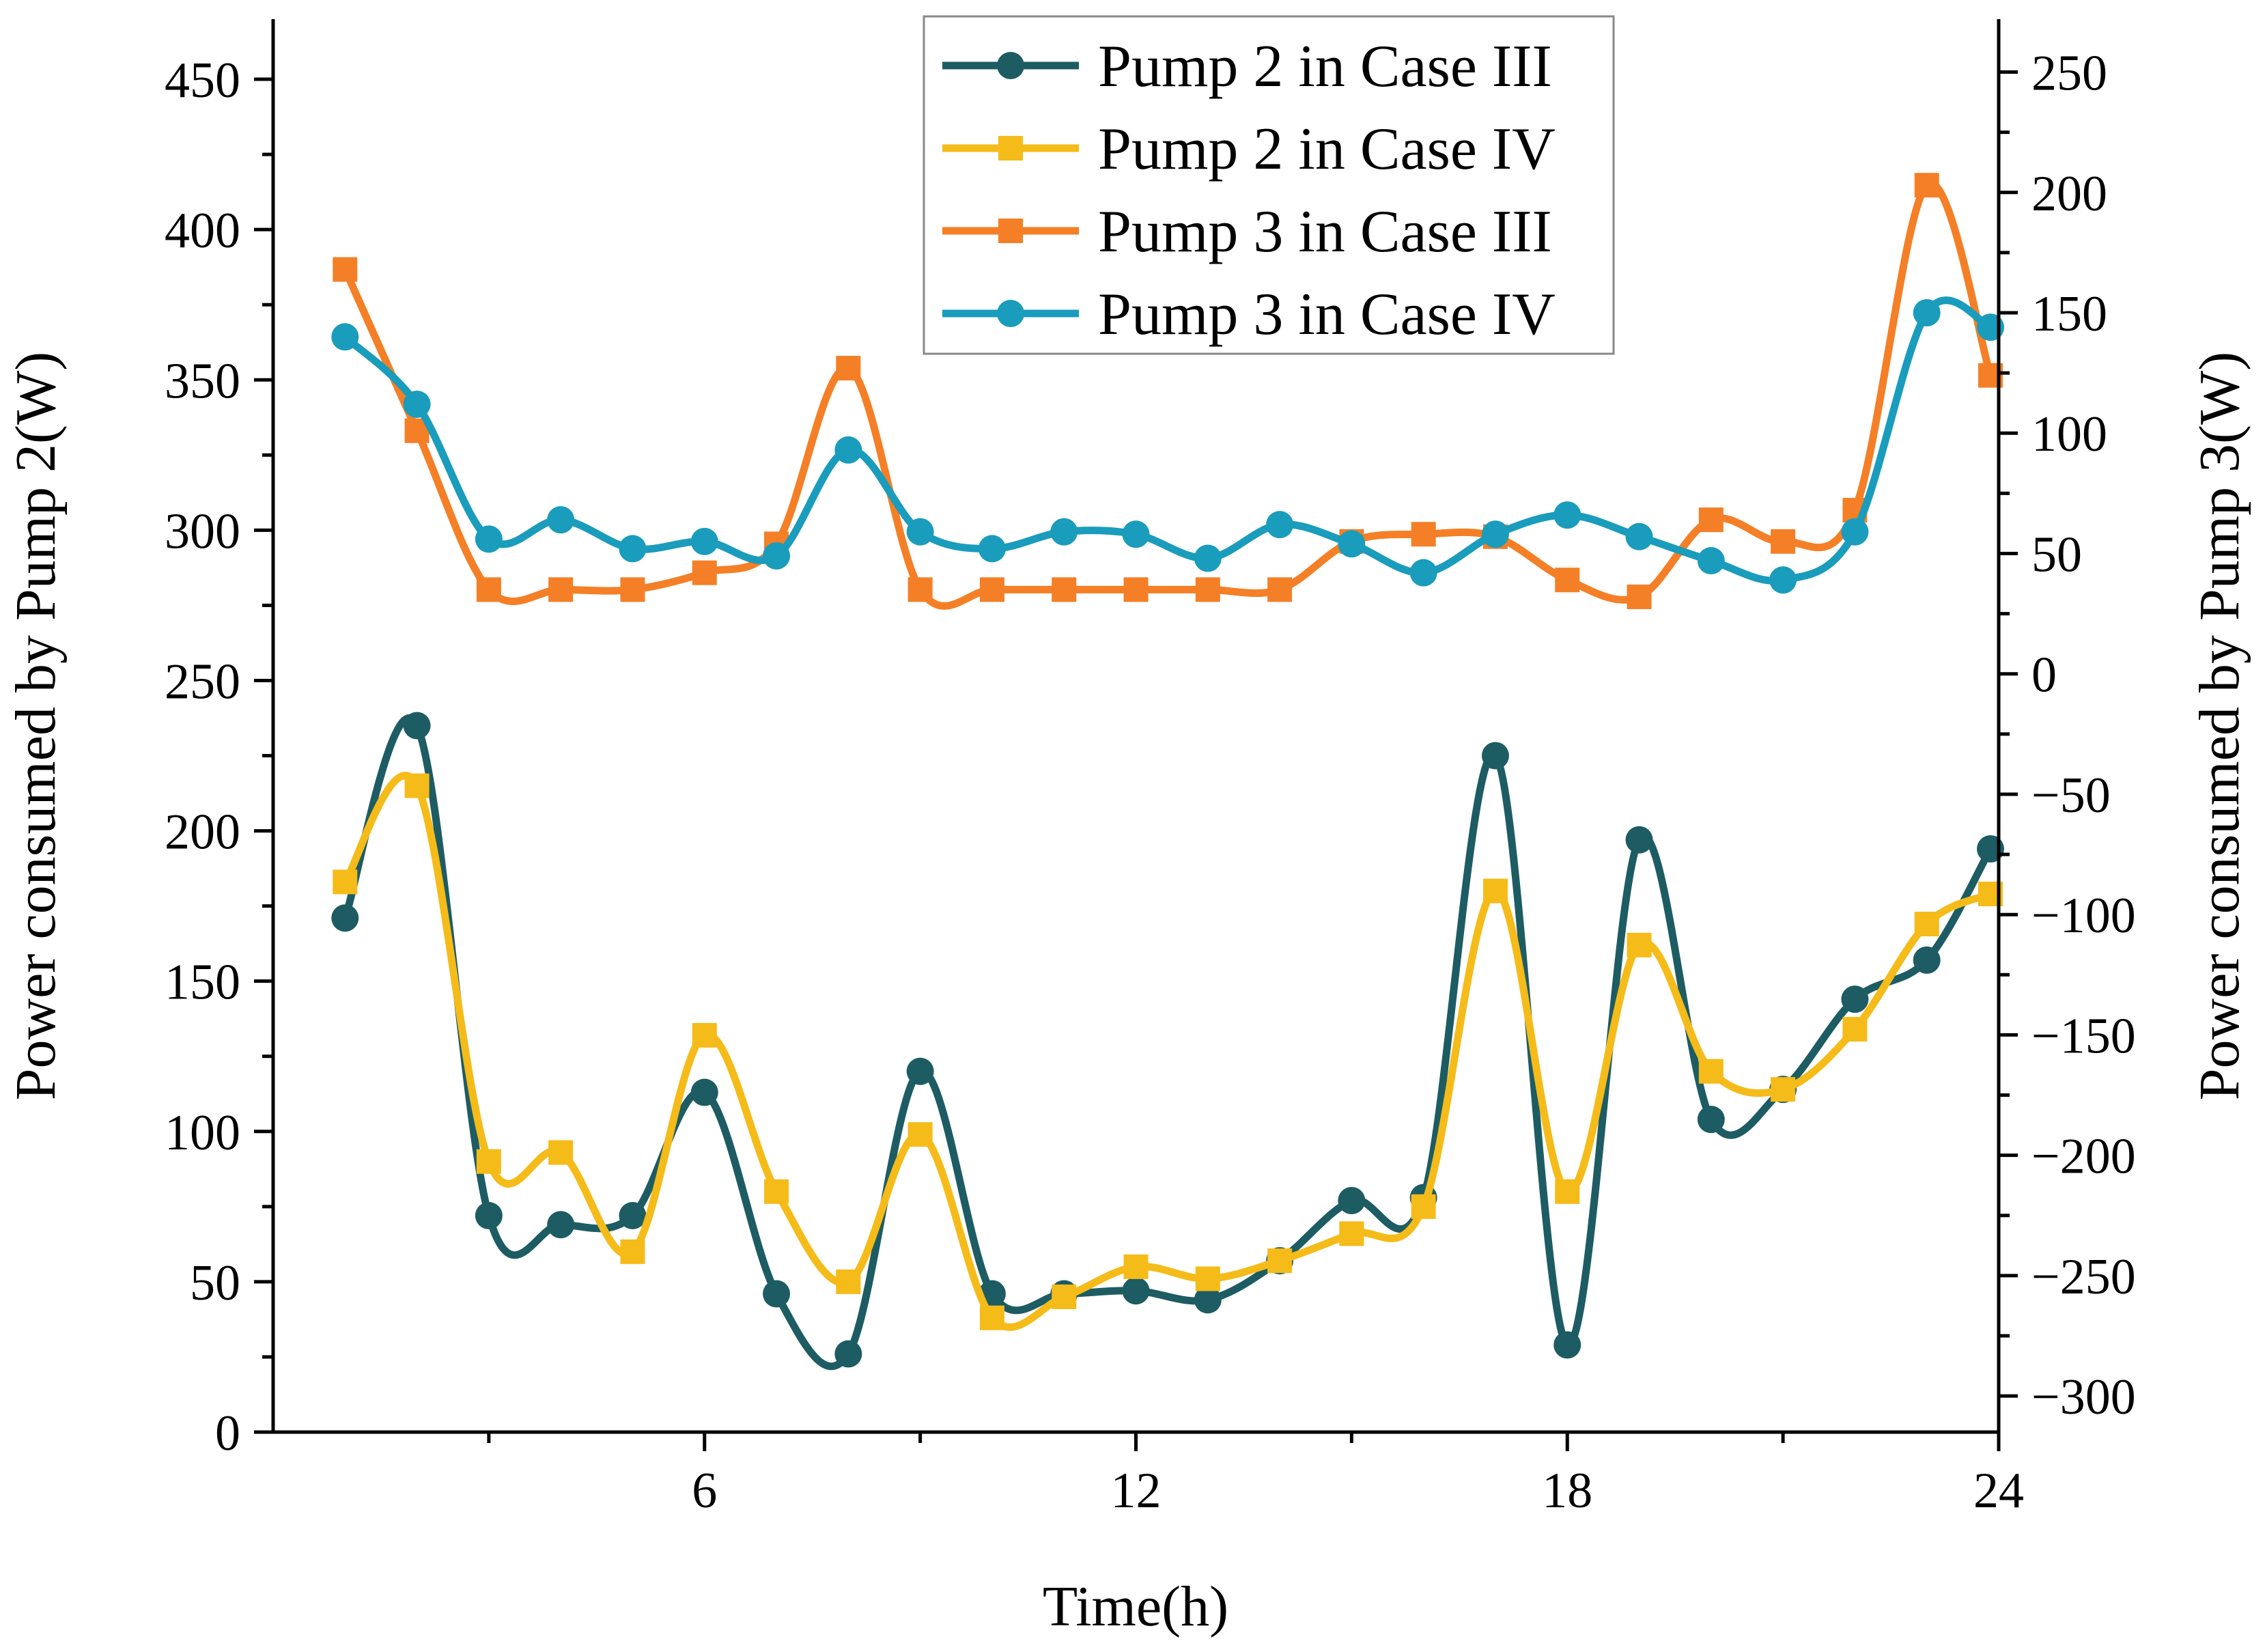  I want to click on right-y-tick-label: −150, so click(2084, 1036).